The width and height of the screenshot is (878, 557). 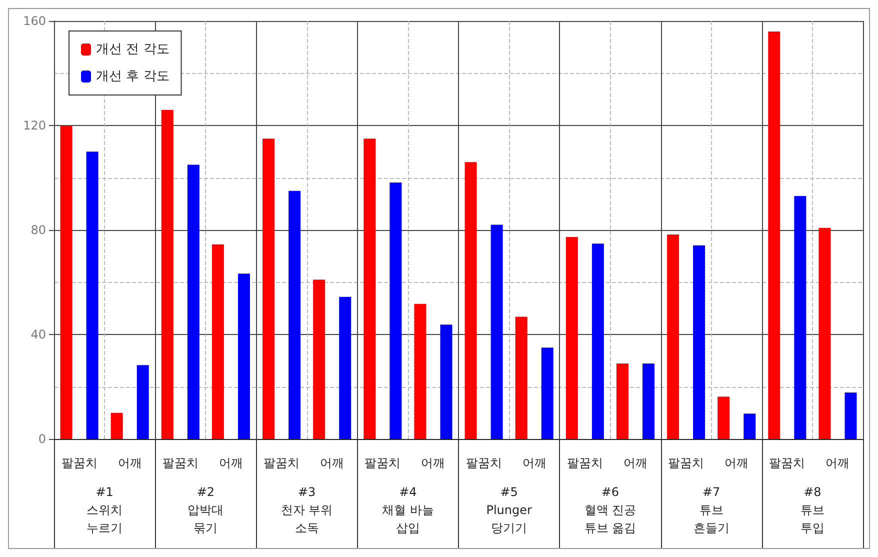 I want to click on y-tick-label: 0, so click(x=42, y=439).